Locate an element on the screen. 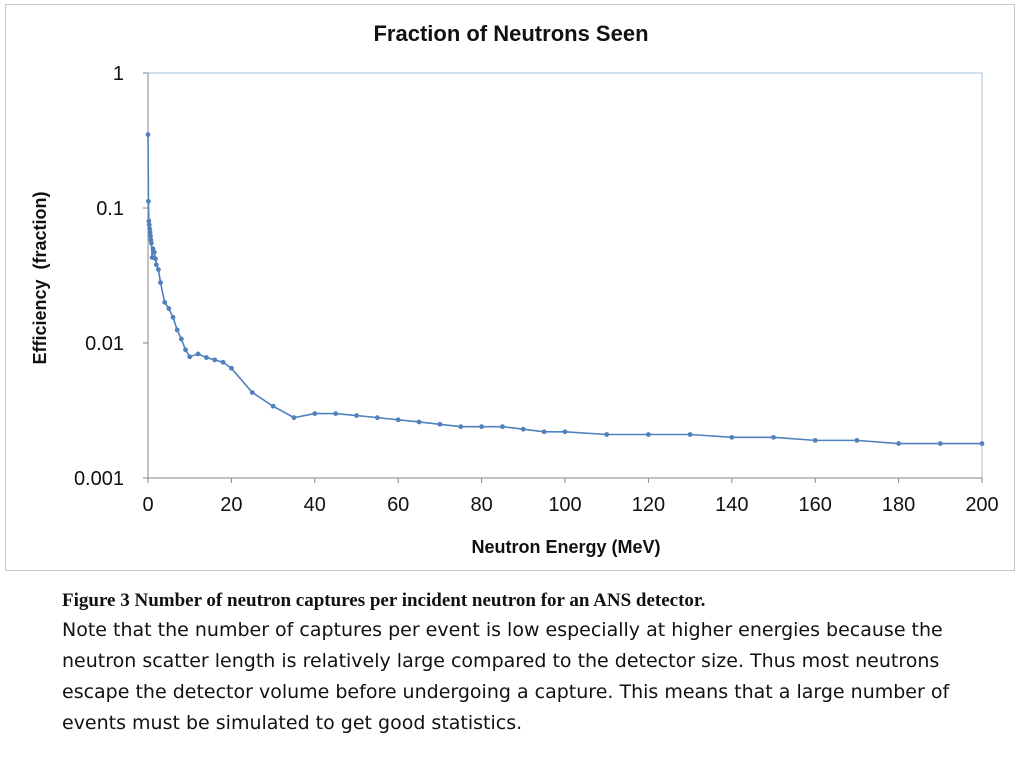 This screenshot has width=1024, height=768. x-axis-label: Neutron Energy (MeV) is located at coordinates (565, 547).